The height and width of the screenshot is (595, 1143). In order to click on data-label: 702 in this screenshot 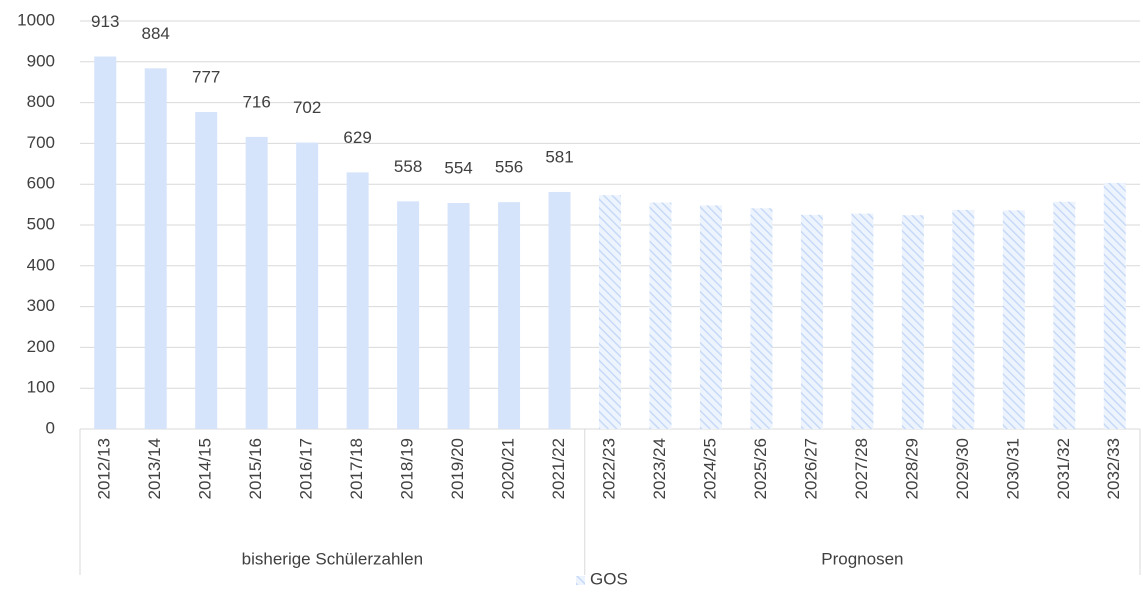, I will do `click(307, 107)`.